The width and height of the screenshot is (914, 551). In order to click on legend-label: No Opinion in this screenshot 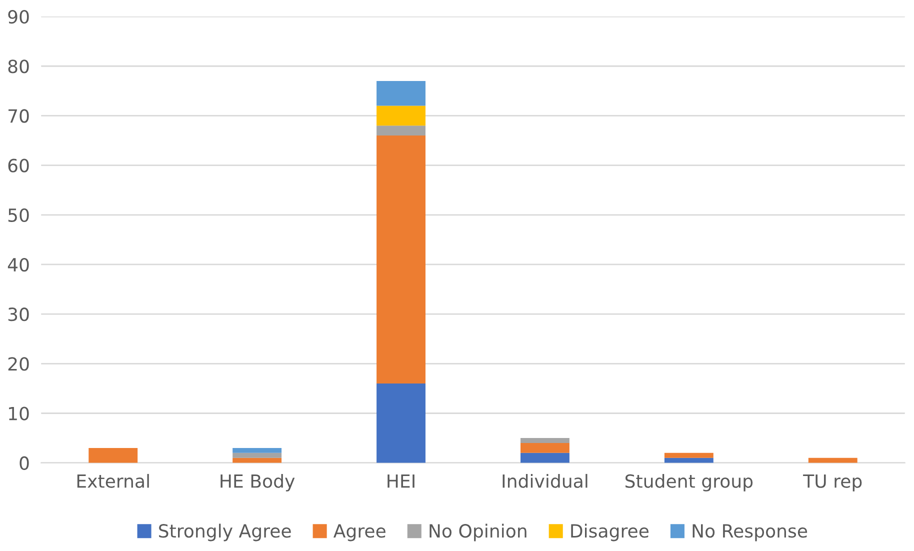, I will do `click(478, 533)`.